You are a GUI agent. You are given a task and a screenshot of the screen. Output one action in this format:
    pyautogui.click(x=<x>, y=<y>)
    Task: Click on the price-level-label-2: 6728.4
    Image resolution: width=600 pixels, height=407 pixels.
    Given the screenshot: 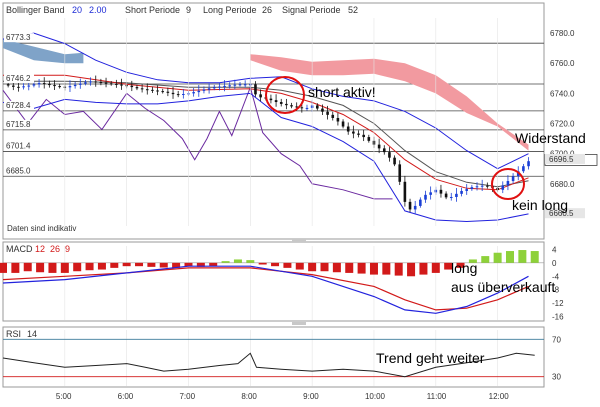 What is the action you would take?
    pyautogui.click(x=18, y=105)
    